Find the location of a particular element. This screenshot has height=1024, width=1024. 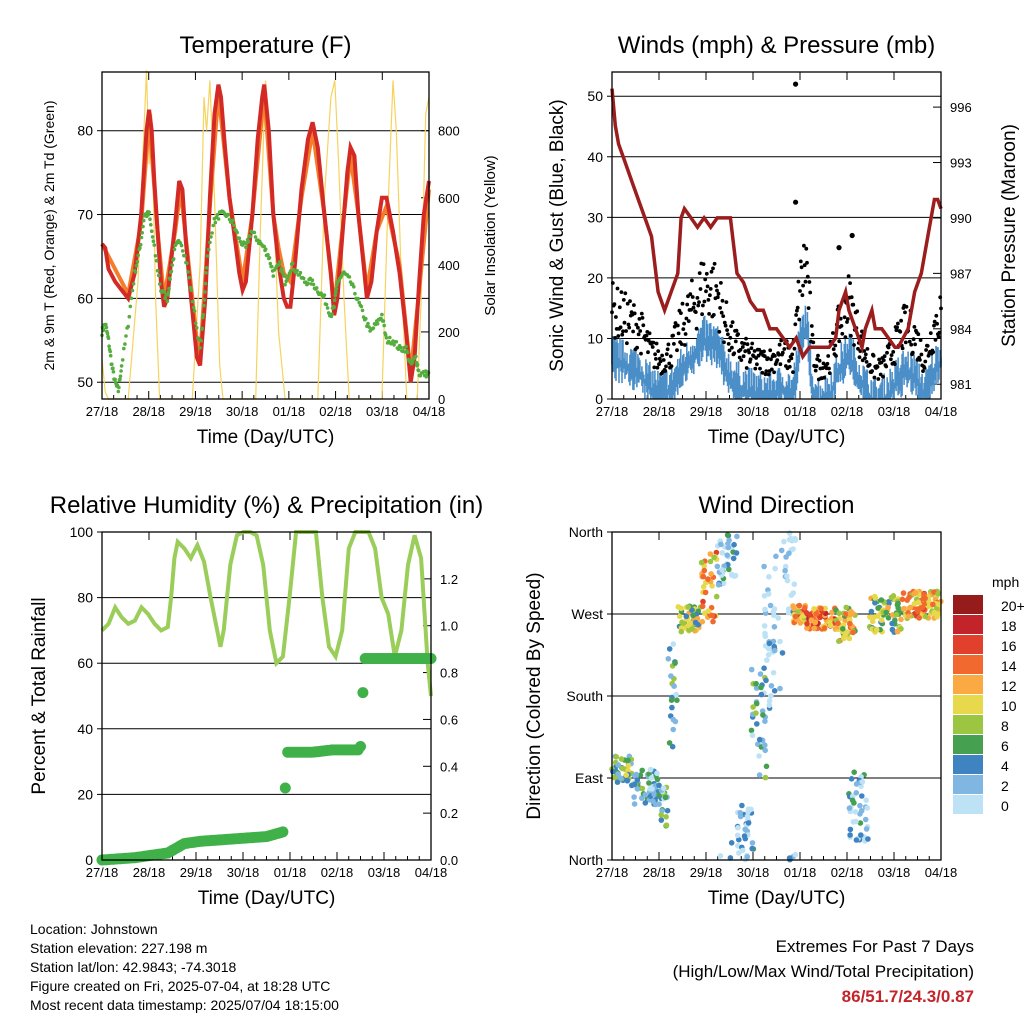

precip-point is located at coordinates (360, 746).